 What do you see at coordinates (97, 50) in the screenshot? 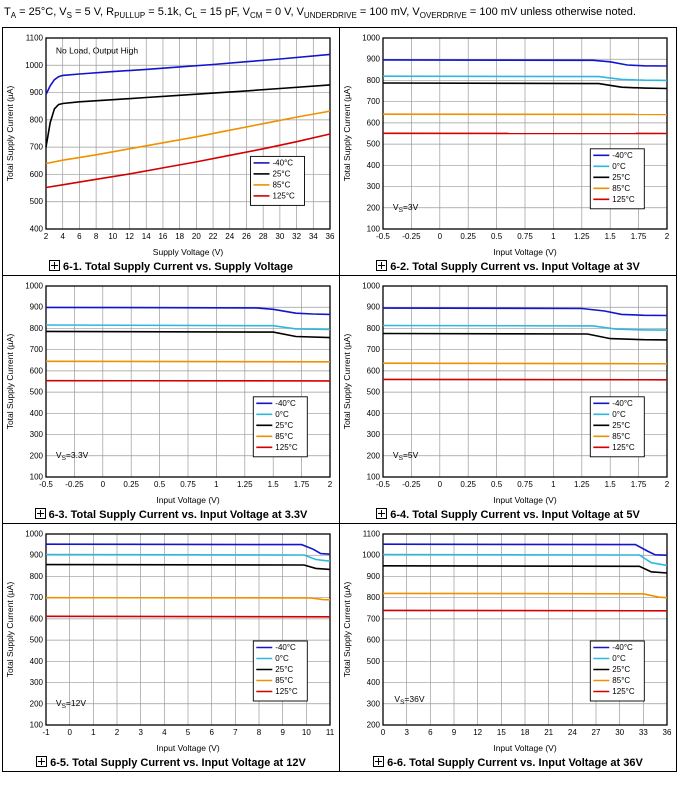
I see `svg-text: No Load, Output High` at bounding box center [97, 50].